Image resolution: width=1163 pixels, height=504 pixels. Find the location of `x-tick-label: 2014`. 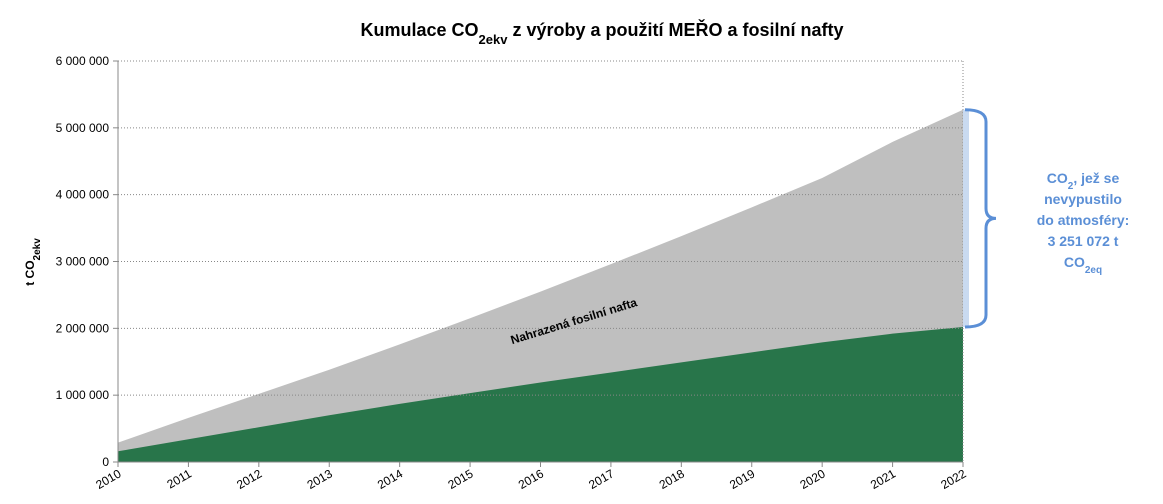

x-tick-label: 2014 is located at coordinates (390, 479).